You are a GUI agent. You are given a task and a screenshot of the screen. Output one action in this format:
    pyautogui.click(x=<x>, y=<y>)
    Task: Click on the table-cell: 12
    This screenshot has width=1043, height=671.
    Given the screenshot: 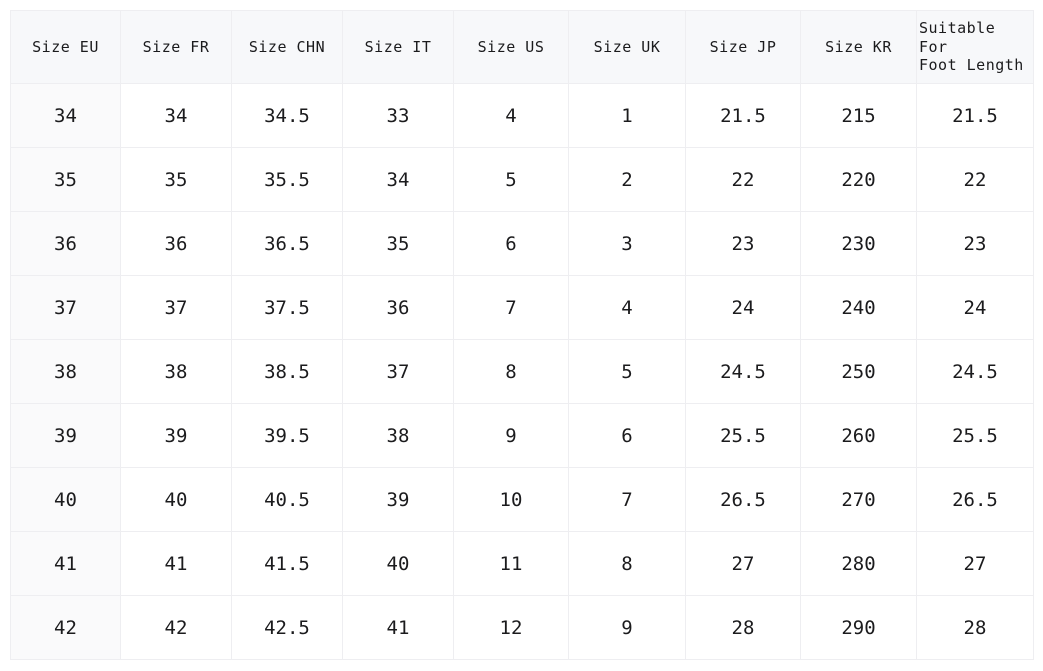 What is the action you would take?
    pyautogui.click(x=511, y=627)
    